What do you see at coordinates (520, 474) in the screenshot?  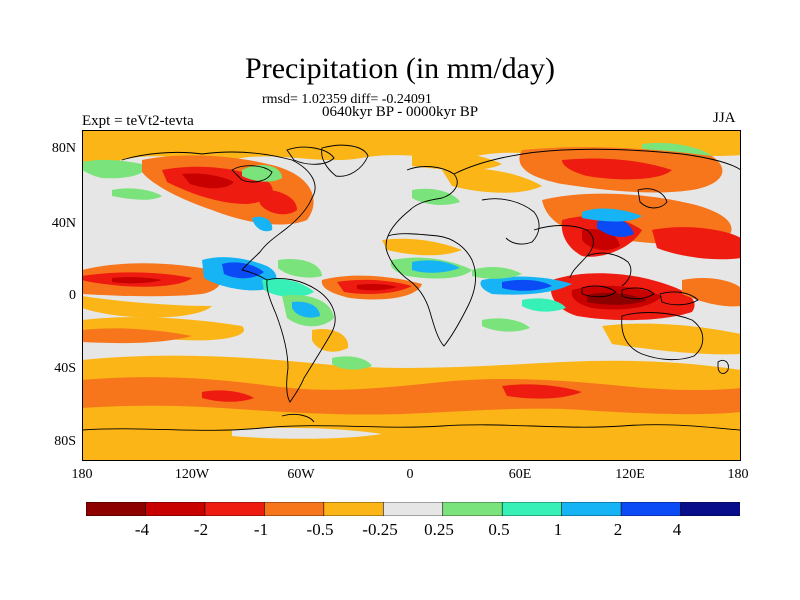 I see `x-tick-label: 60E` at bounding box center [520, 474].